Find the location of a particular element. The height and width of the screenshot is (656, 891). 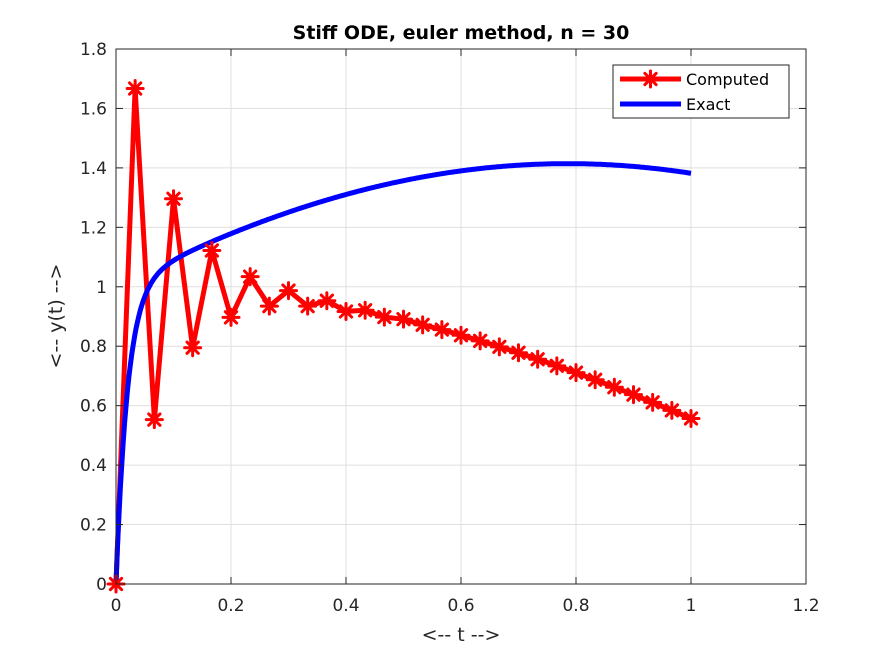

y-tick-label: 1 is located at coordinates (101, 288).